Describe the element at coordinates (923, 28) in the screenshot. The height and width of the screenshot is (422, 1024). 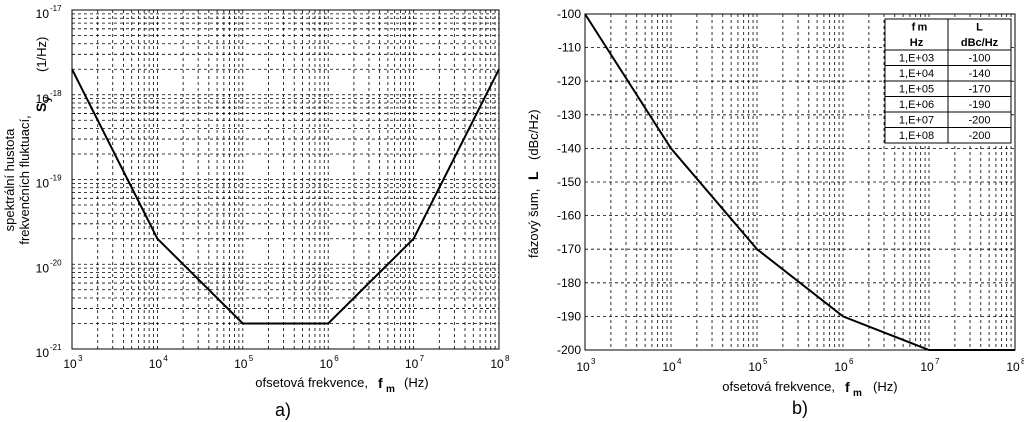
I see `table-col-header-sub: m` at that location.